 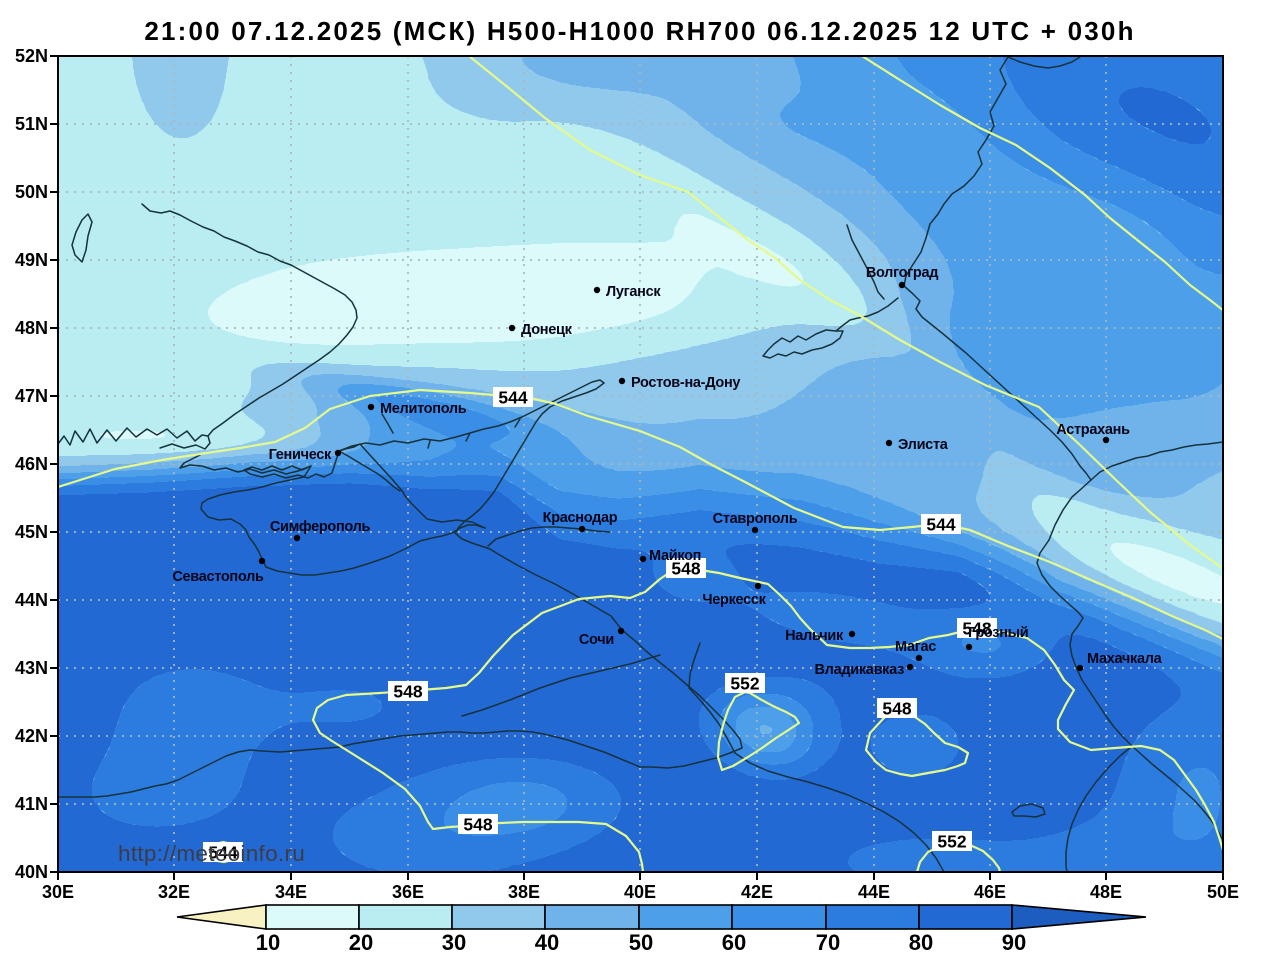 I want to click on svg-text: Симферополь, so click(x=320, y=527).